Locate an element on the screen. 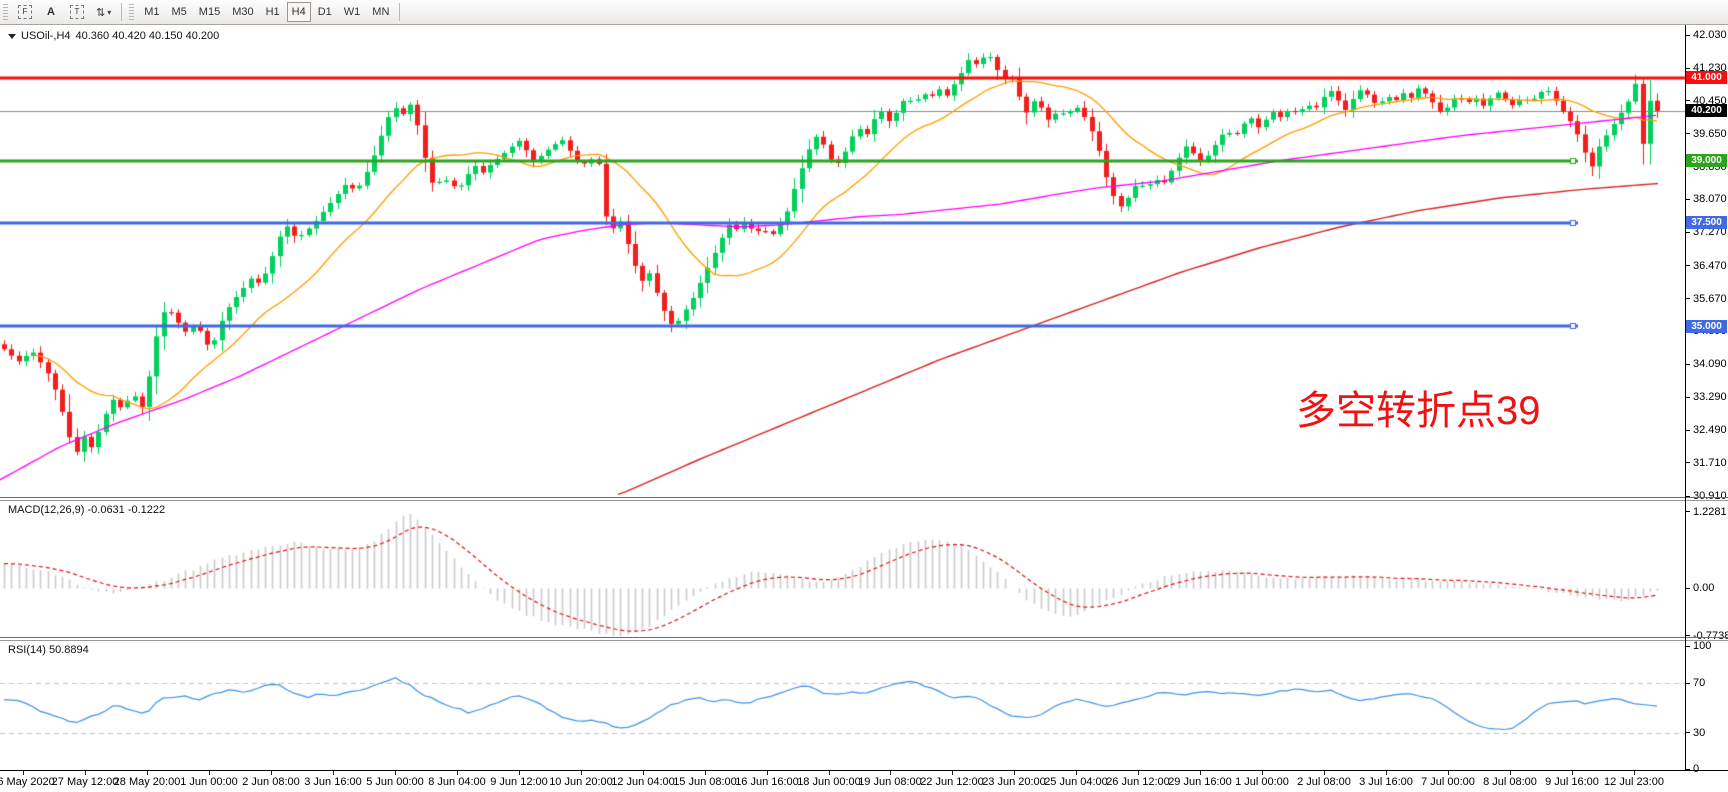 Image resolution: width=1728 pixels, height=792 pixels. bottom-border is located at coordinates (864, 770).